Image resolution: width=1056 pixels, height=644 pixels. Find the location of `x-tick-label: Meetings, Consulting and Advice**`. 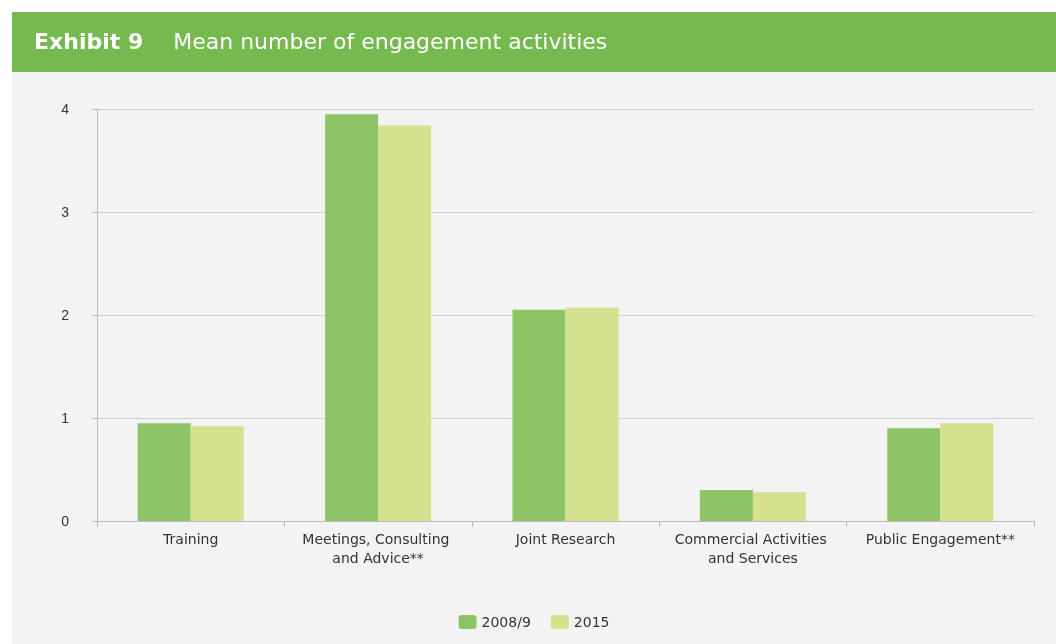

x-tick-label: Meetings, Consulting and Advice** is located at coordinates (378, 548).